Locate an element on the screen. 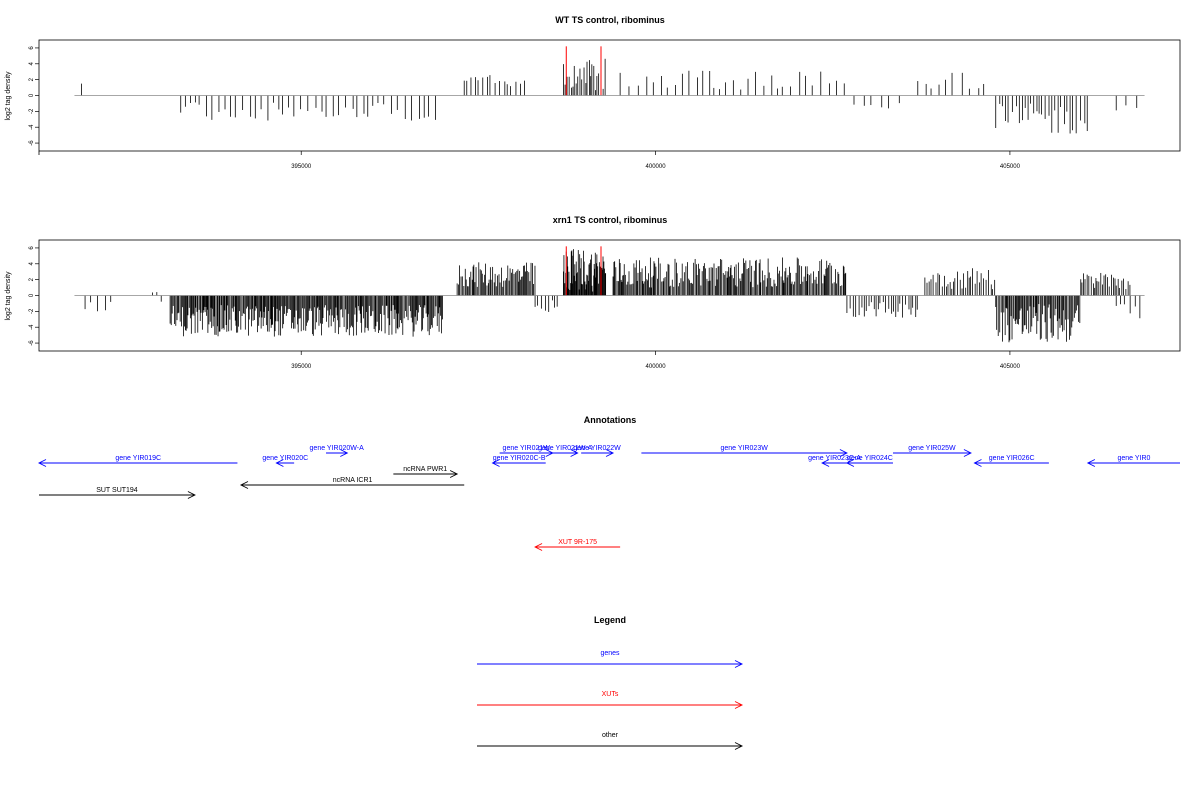 Image resolution: width=1200 pixels, height=800 pixels. xrn1-y-axis: -6 -4 -2 0 2 4 6 is located at coordinates (34, 296).